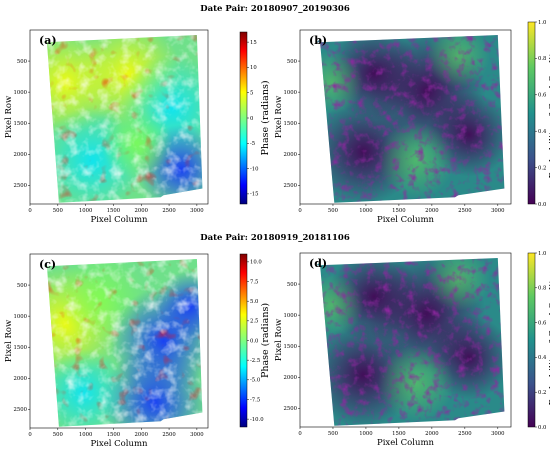  Describe the element at coordinates (254, 322) in the screenshot. I see `colorbar-tick-label: 2.5` at that location.